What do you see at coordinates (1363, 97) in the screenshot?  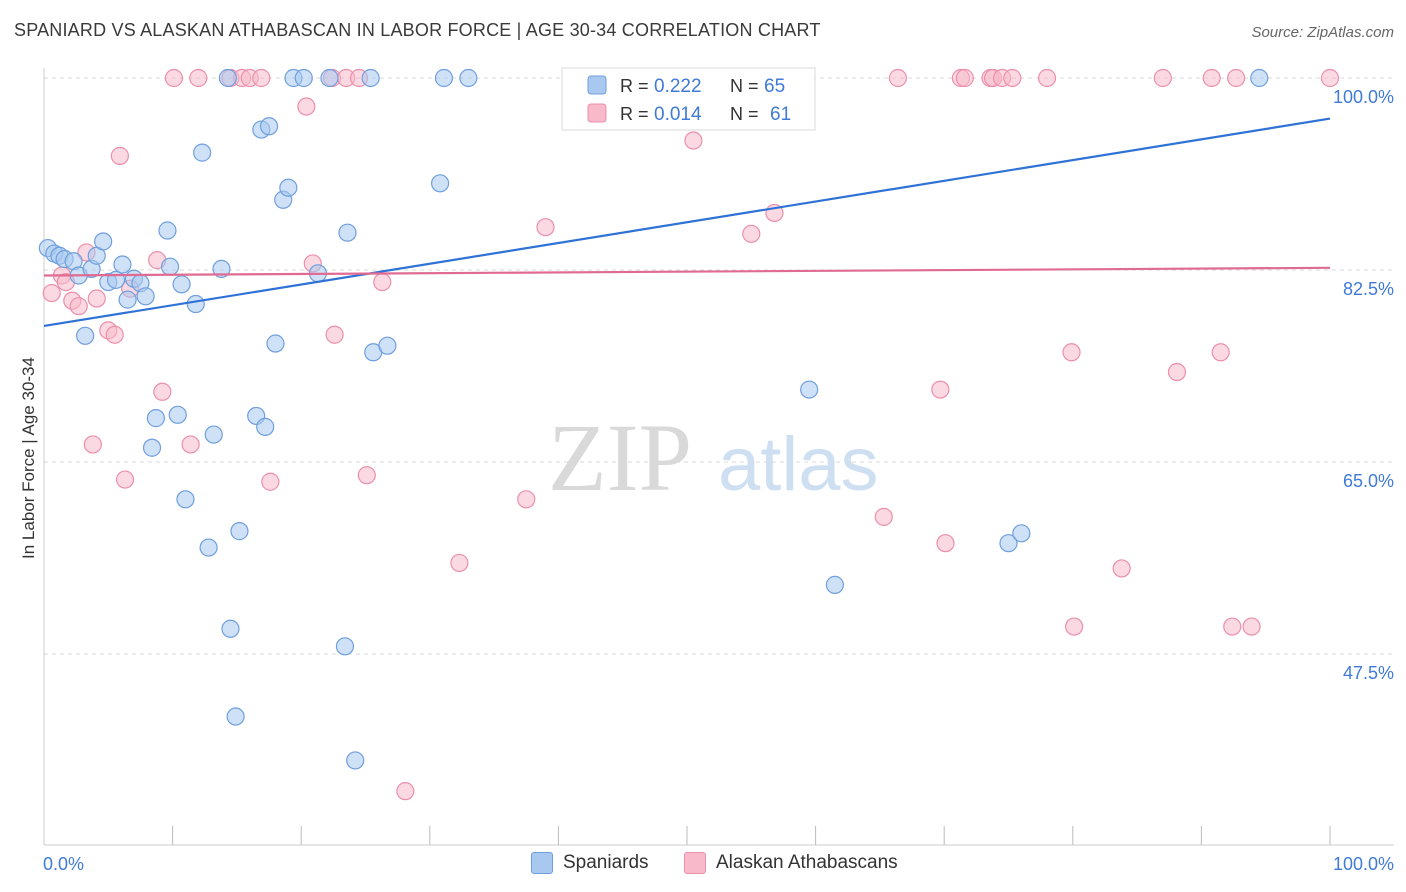 I see `y-tick-label-3: 100.0%` at bounding box center [1363, 97].